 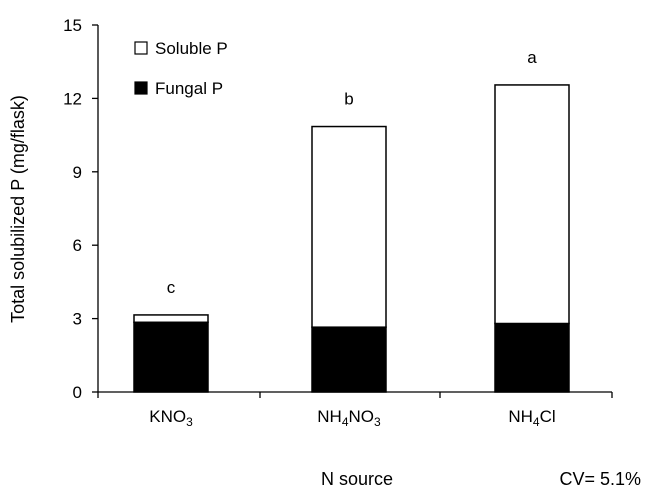 I want to click on x-axis, so click(x=355, y=394).